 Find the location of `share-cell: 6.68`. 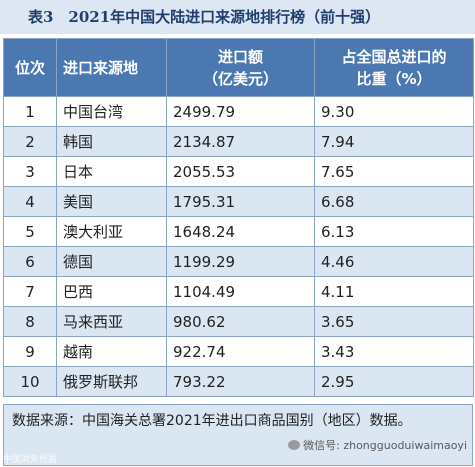

share-cell: 6.68 is located at coordinates (394, 201).